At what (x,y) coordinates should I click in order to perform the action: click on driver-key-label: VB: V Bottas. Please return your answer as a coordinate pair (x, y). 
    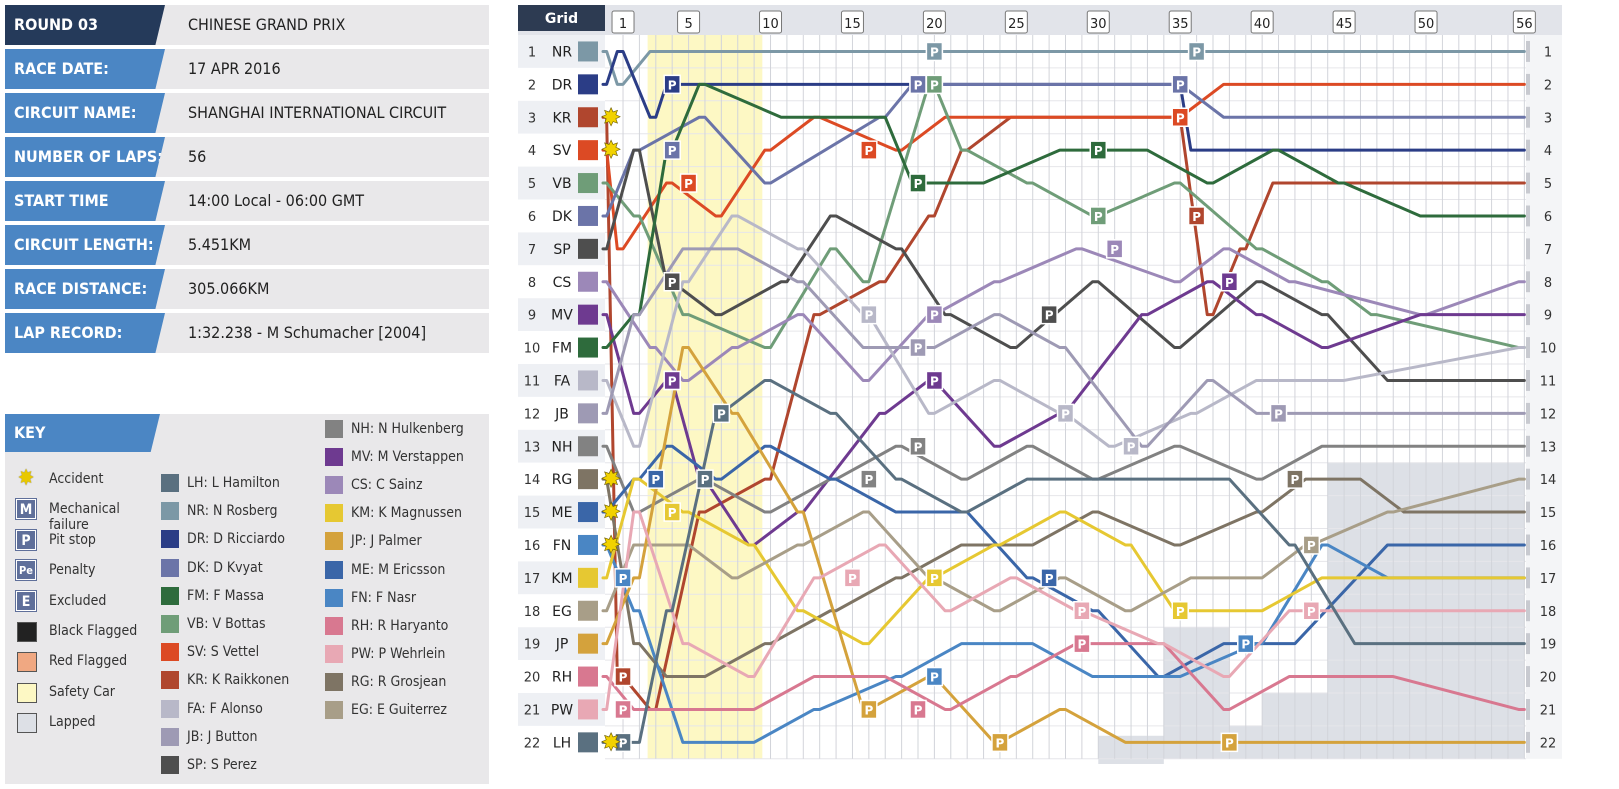
    Looking at the image, I should click on (226, 624).